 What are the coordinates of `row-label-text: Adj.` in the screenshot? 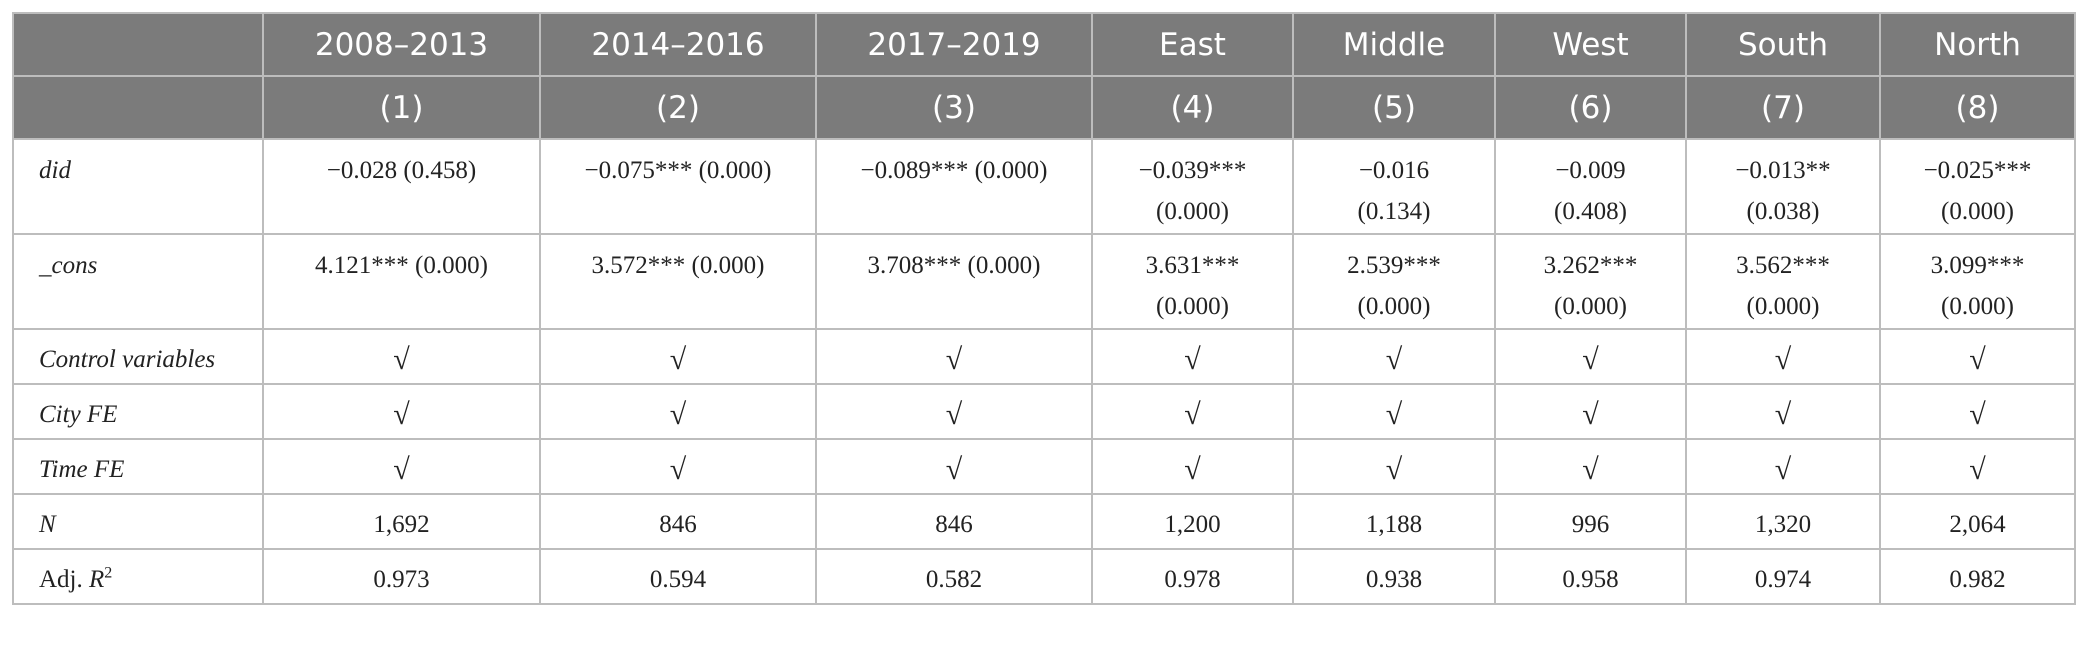 It's located at (64, 579).